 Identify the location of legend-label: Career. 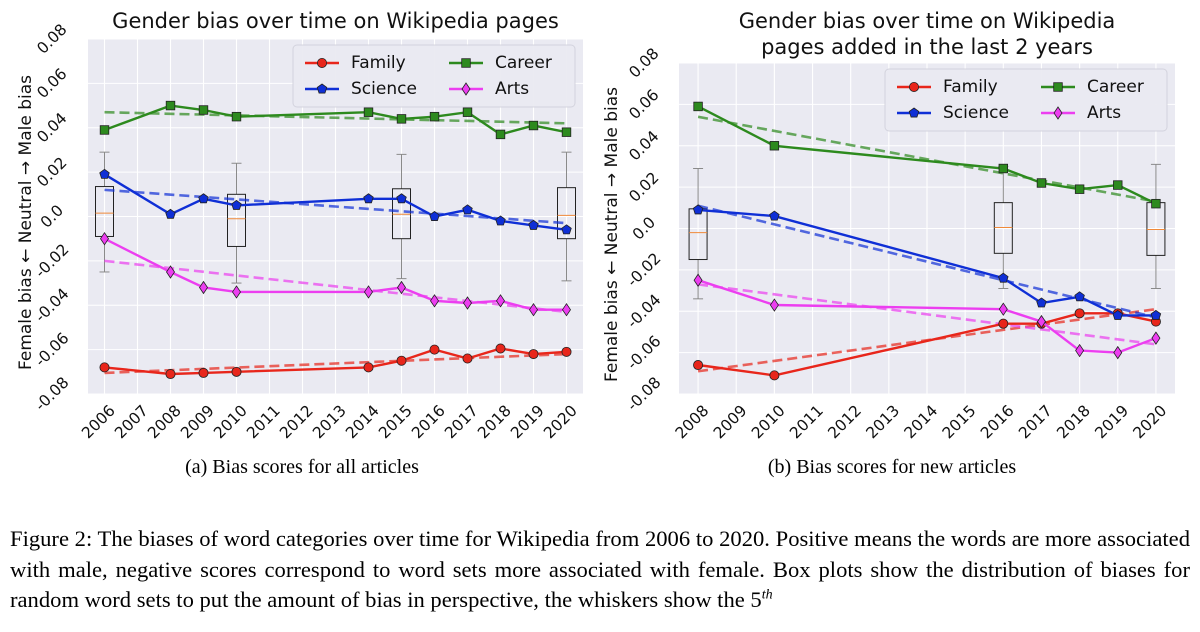
(1115, 87).